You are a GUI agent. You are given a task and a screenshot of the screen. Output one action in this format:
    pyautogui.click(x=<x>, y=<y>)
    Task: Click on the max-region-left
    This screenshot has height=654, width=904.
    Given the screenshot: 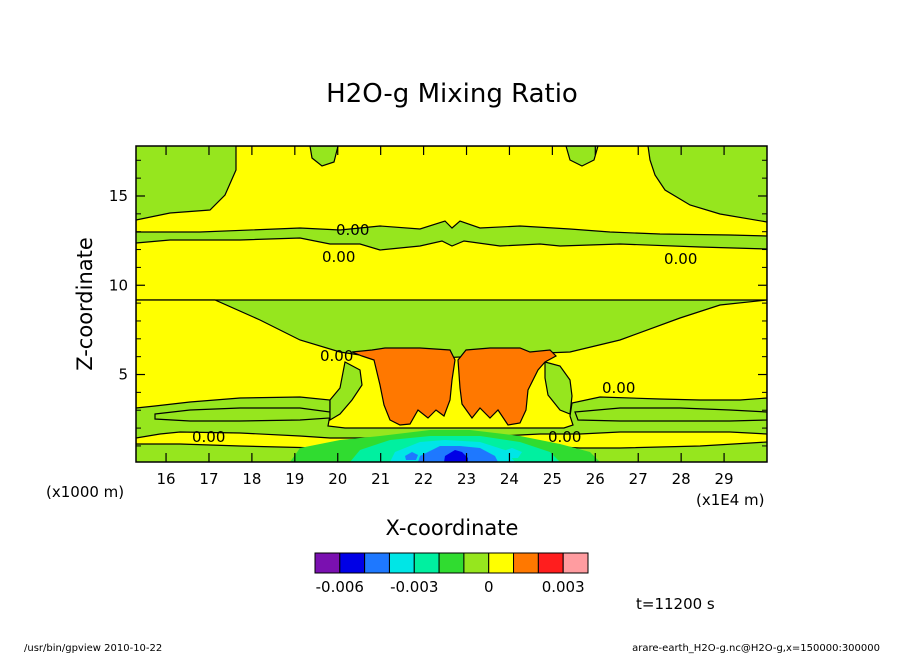 What is the action you would take?
    pyautogui.click(x=403, y=386)
    